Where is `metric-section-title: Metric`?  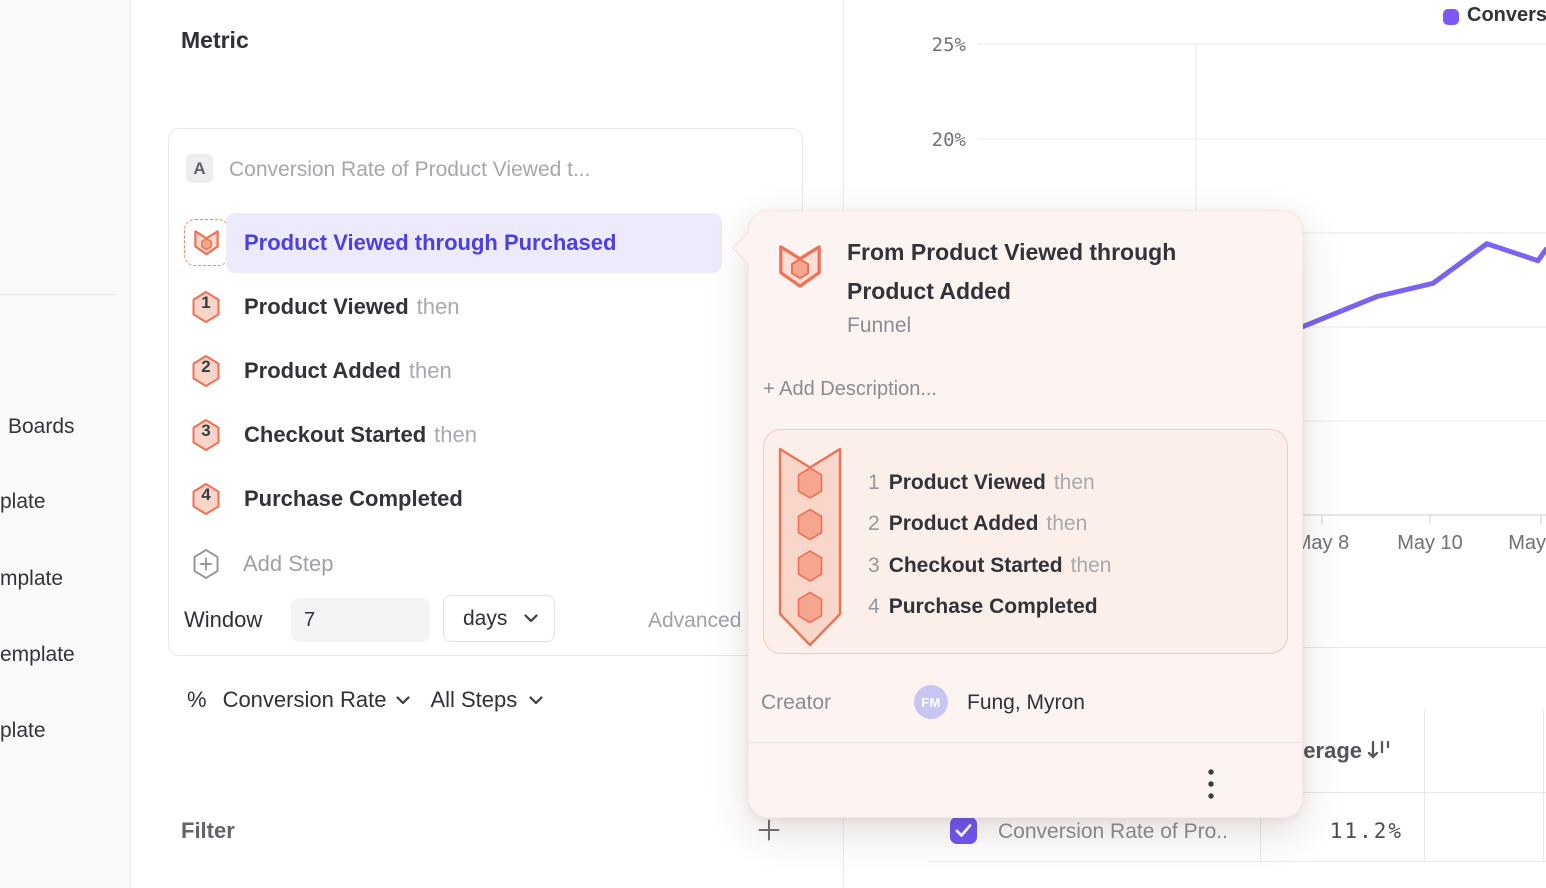
metric-section-title: Metric is located at coordinates (215, 40).